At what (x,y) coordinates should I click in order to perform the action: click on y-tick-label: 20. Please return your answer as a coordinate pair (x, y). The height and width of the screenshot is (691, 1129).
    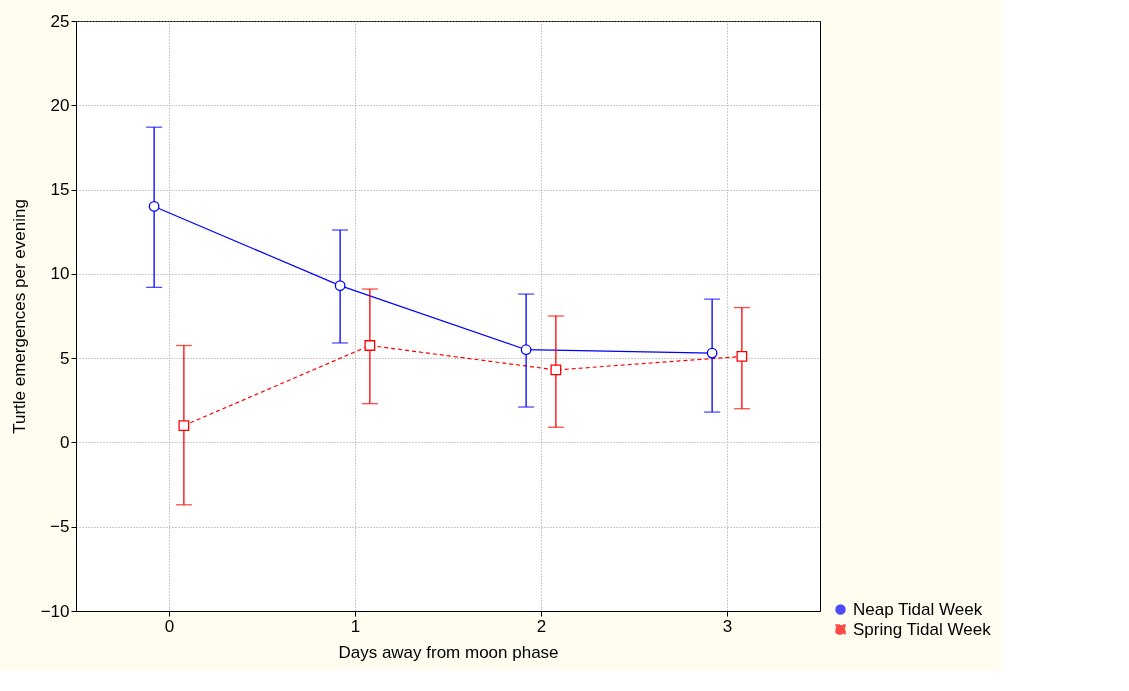
    Looking at the image, I should click on (60, 105).